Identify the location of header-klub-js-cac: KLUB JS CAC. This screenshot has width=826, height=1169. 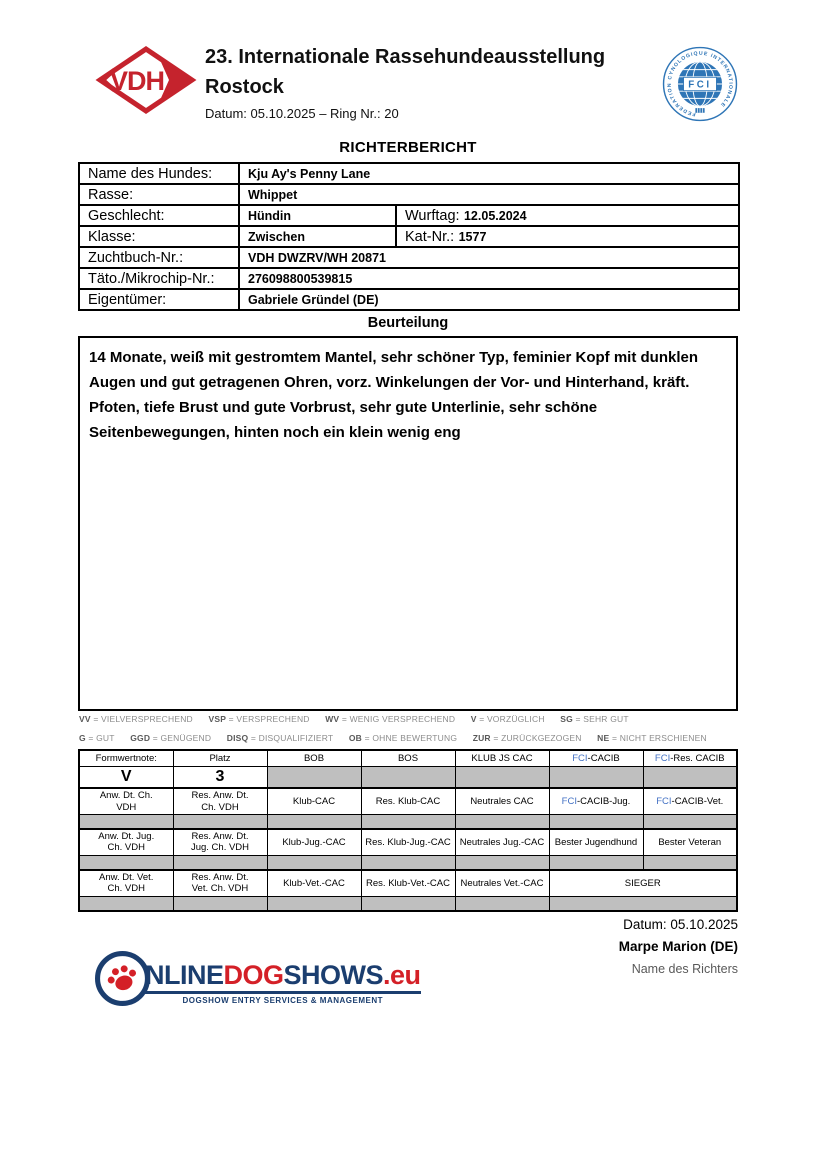
(502, 758).